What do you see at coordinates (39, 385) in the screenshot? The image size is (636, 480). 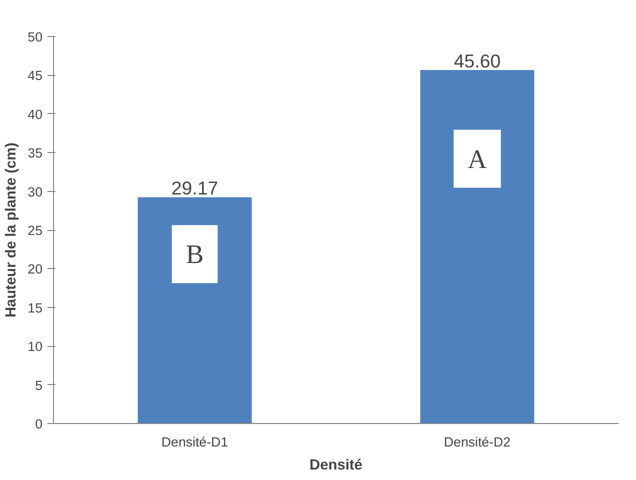 I see `y-tick-label: 5` at bounding box center [39, 385].